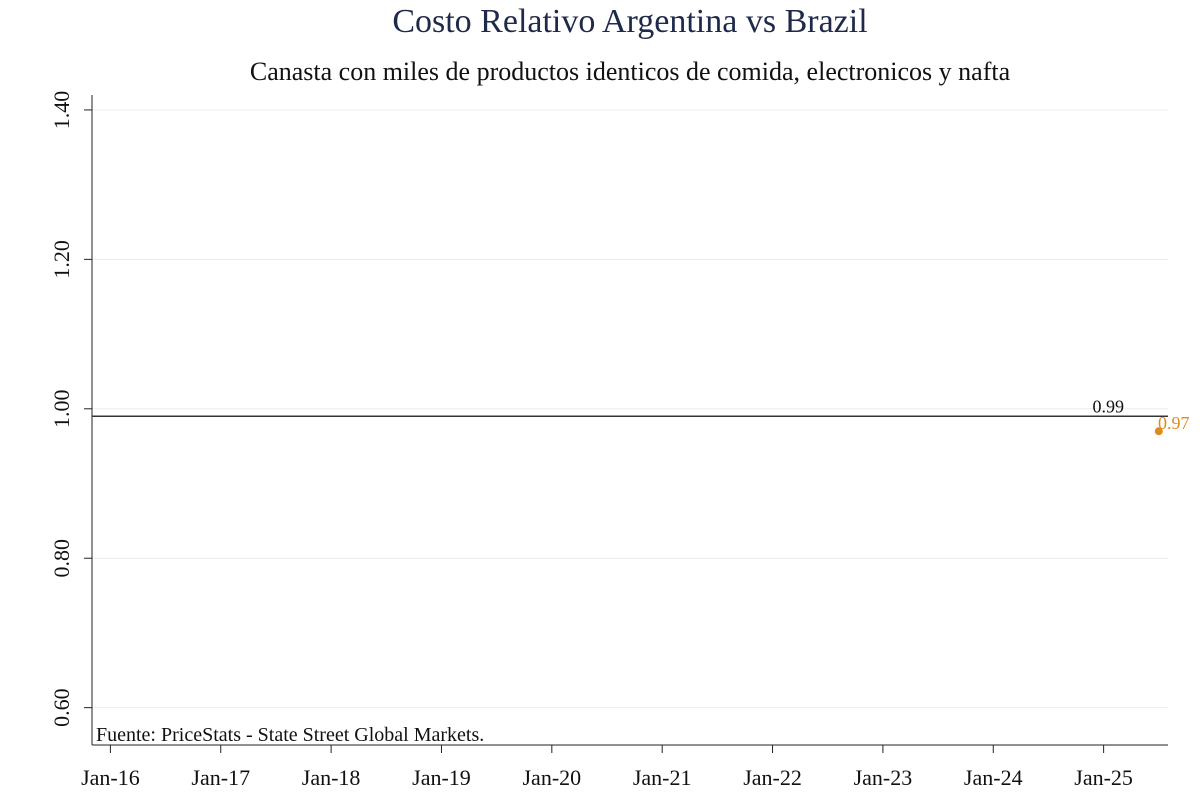 The height and width of the screenshot is (800, 1200). I want to click on x-tick-label: Jan-23, so click(883, 777).